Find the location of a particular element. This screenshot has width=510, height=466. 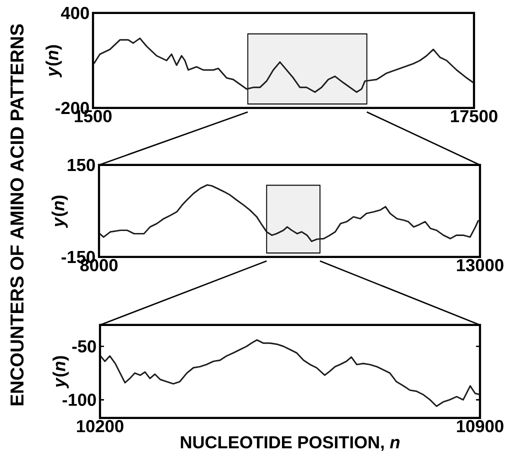

y-tick-label: -50 is located at coordinates (84, 346).